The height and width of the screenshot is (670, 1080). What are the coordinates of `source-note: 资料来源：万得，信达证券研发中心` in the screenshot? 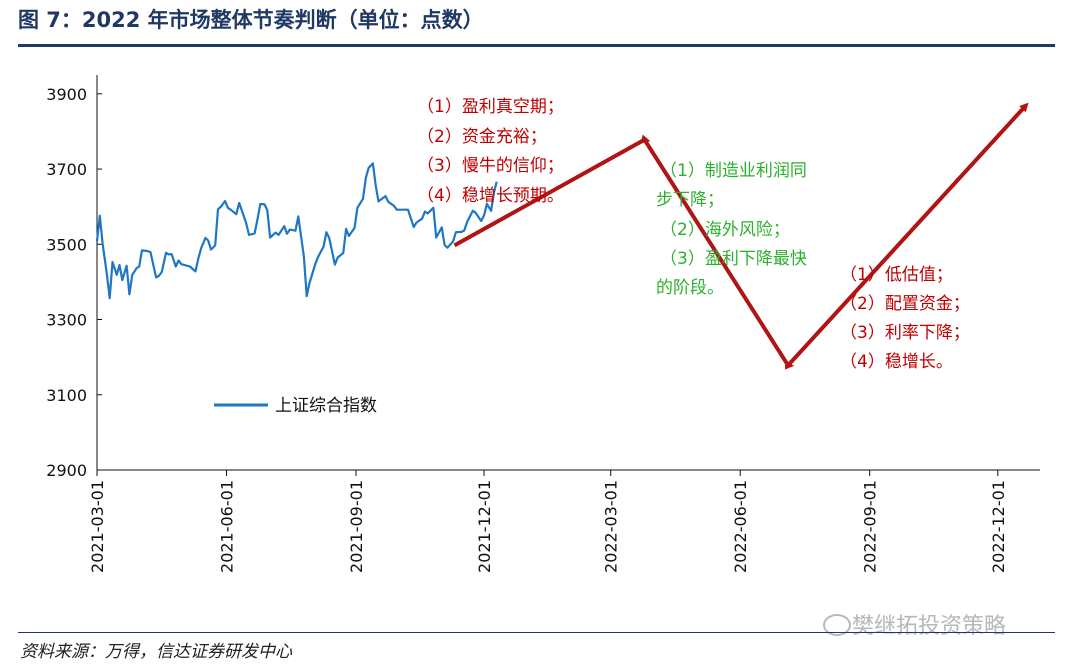 It's located at (156, 652).